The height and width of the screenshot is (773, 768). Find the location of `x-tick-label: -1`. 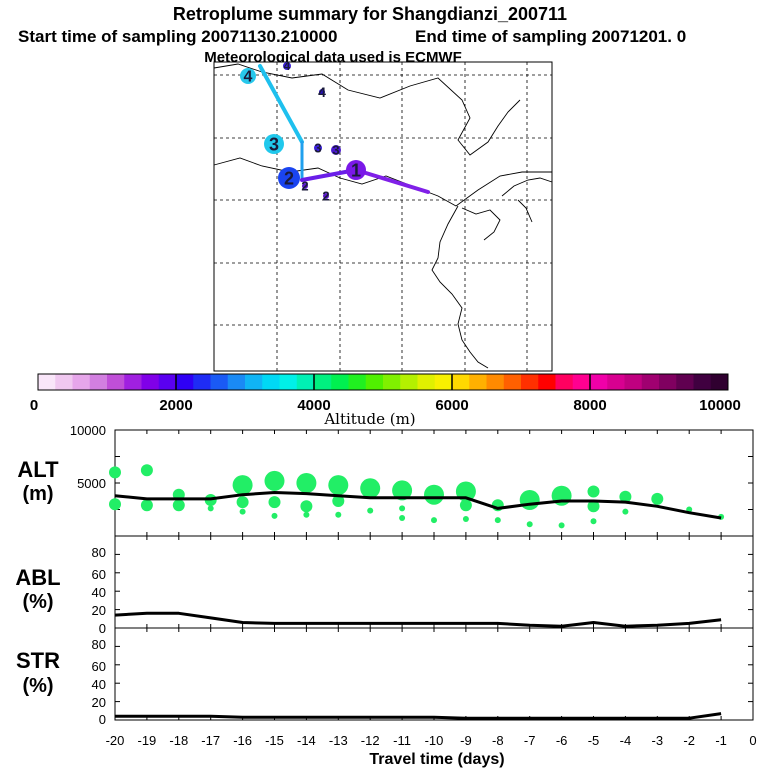

x-tick-label: -1 is located at coordinates (721, 740).